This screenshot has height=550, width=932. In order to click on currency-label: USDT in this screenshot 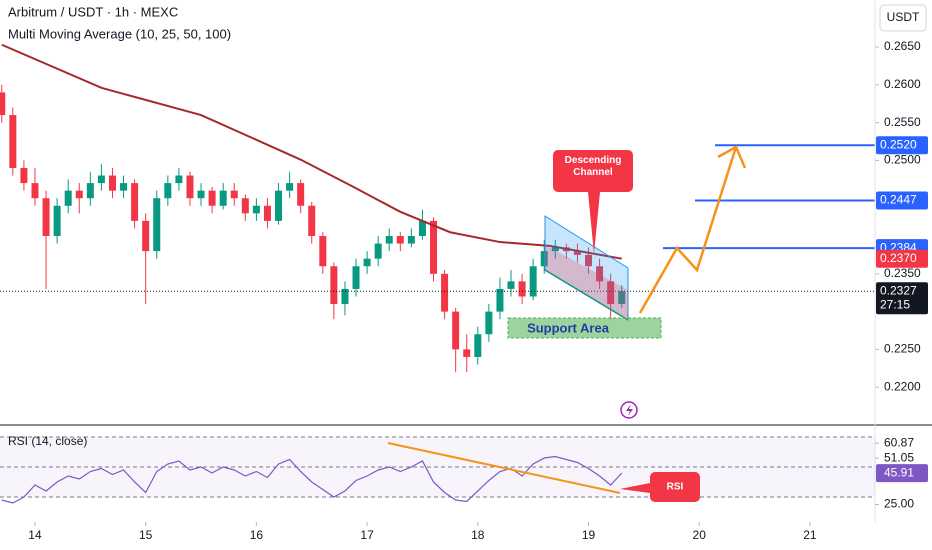, I will do `click(903, 17)`.